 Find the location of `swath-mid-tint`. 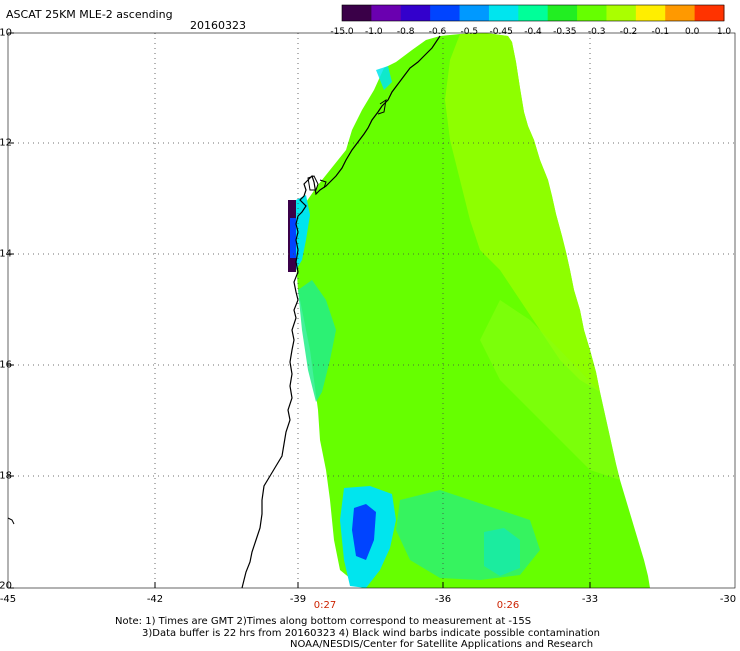

swath-mid-tint is located at coordinates (550, 390).